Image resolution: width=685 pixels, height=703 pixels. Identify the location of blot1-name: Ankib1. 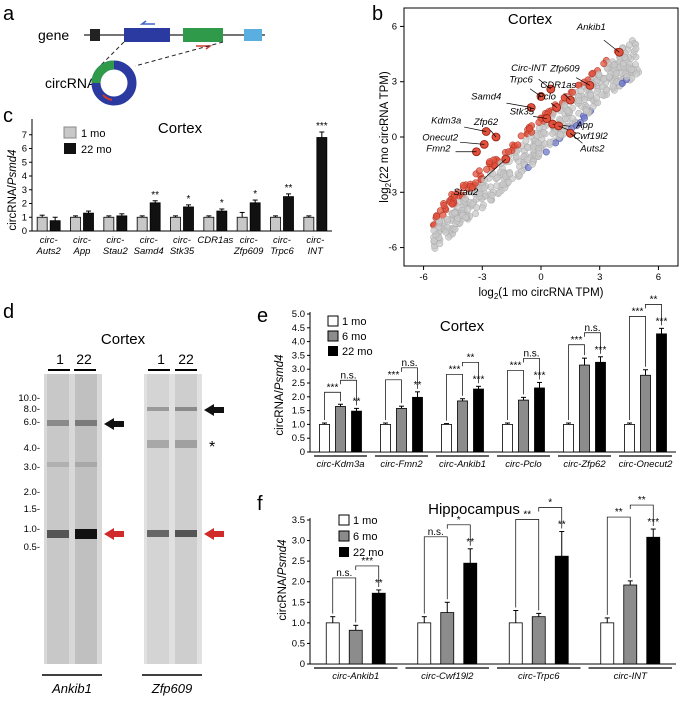
(71, 688).